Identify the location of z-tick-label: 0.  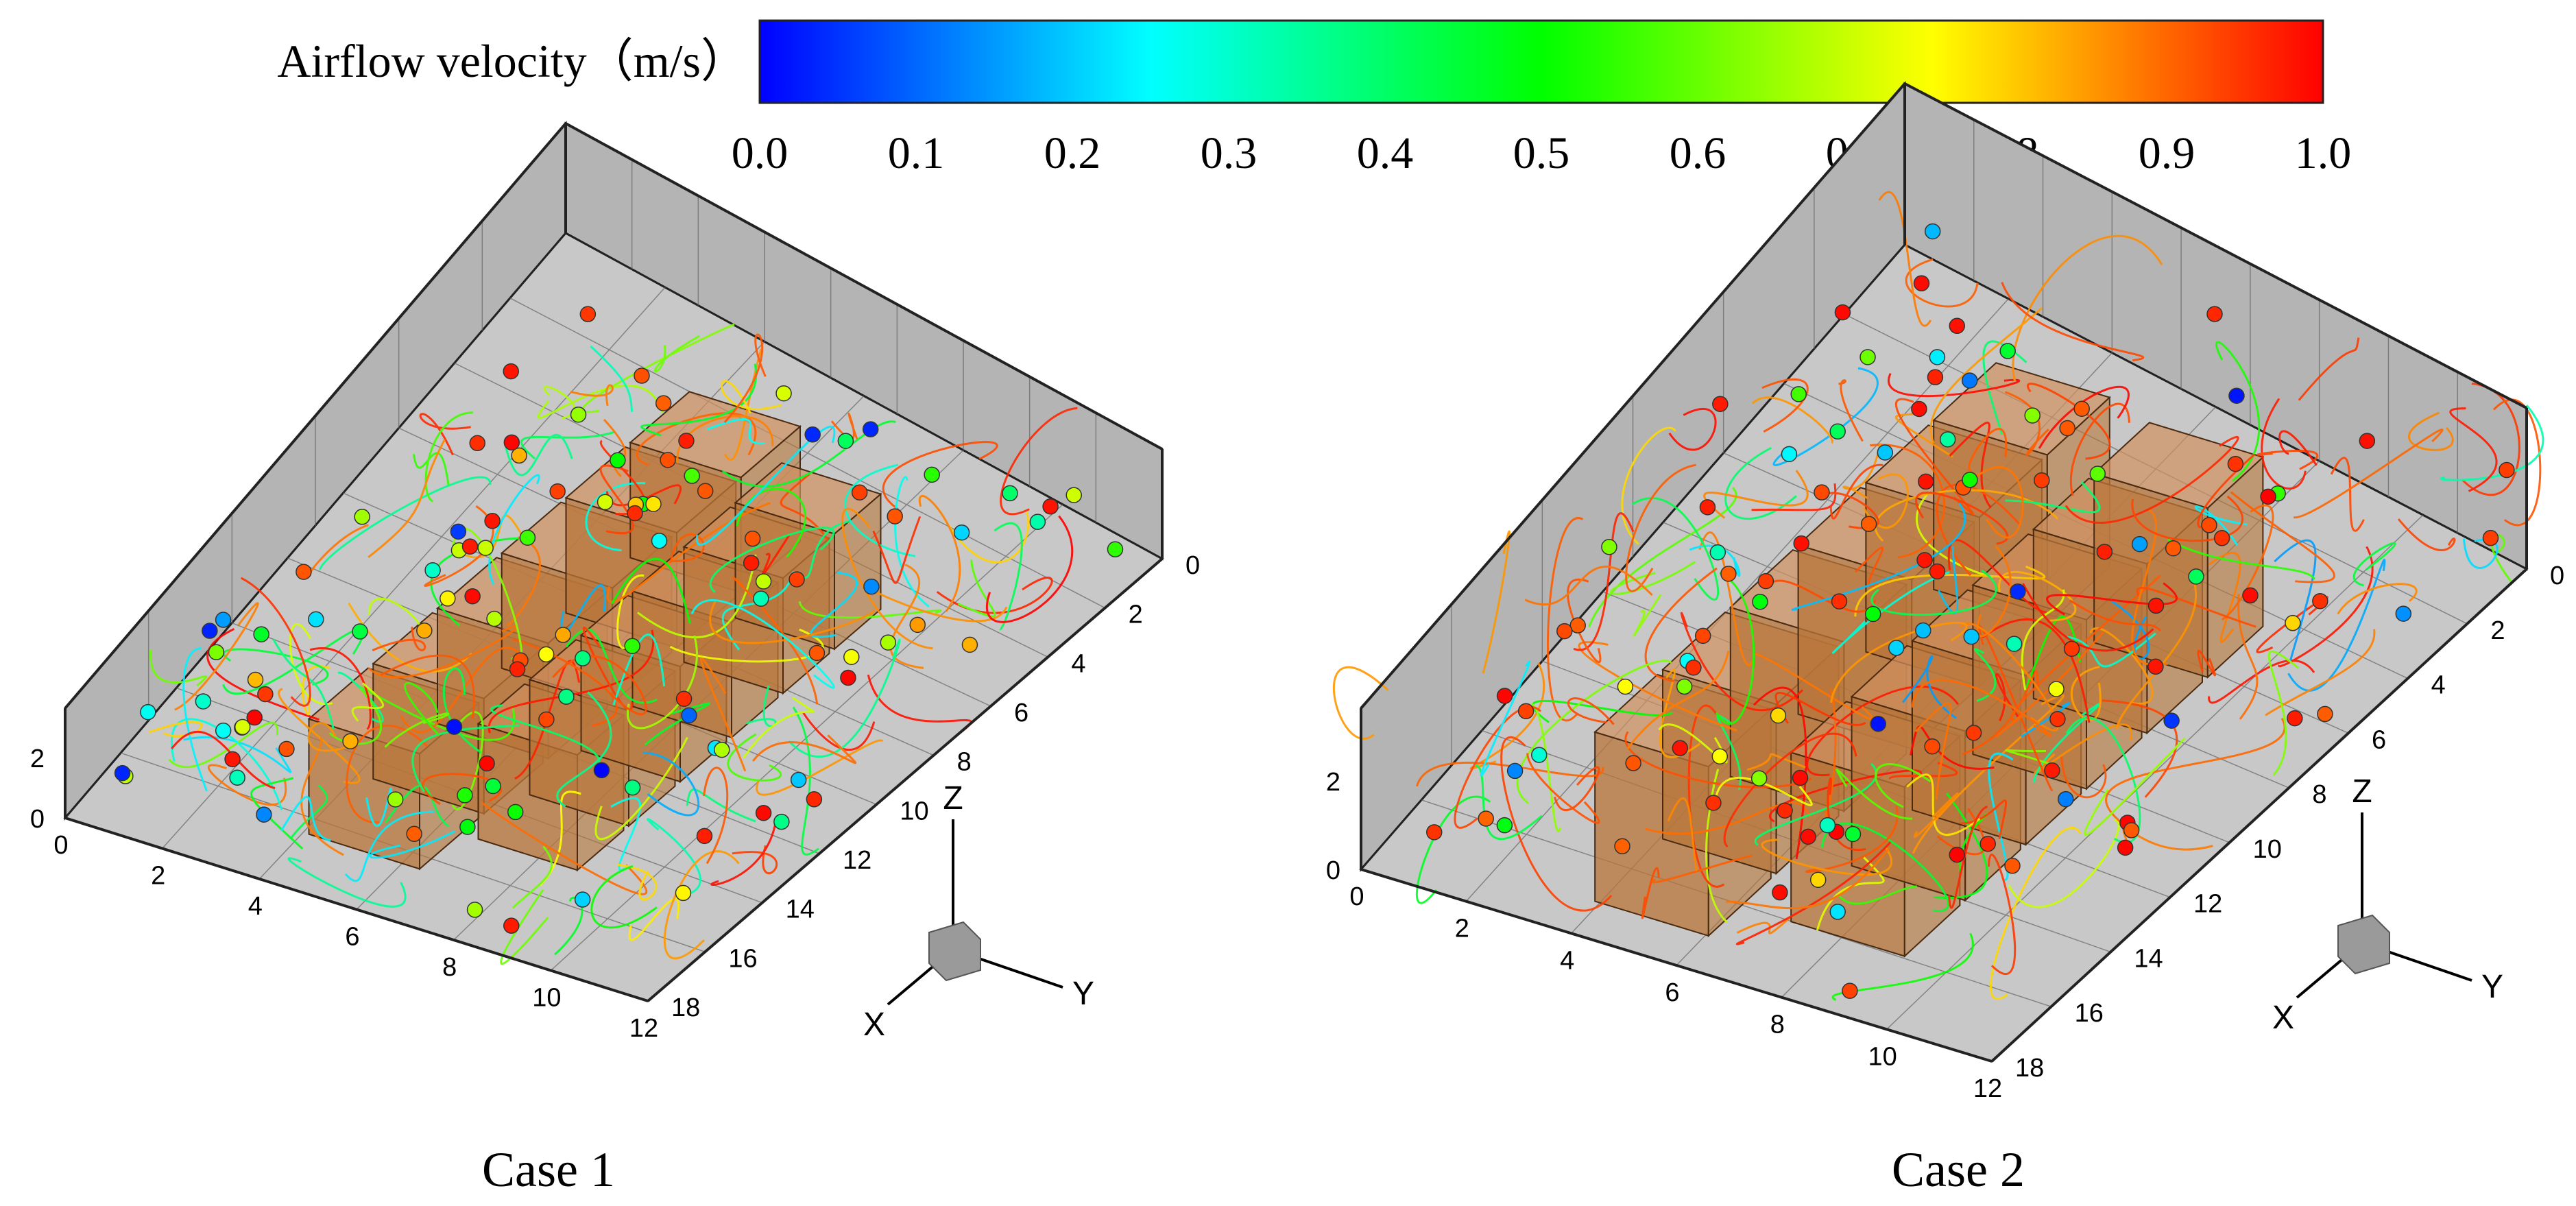
(1333, 871).